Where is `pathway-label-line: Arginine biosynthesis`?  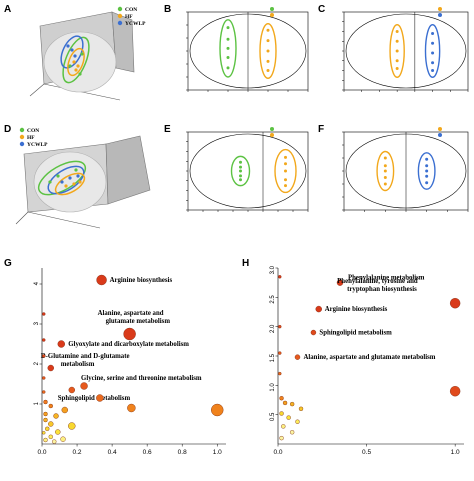 pathway-label-line: Arginine biosynthesis is located at coordinates (141, 280).